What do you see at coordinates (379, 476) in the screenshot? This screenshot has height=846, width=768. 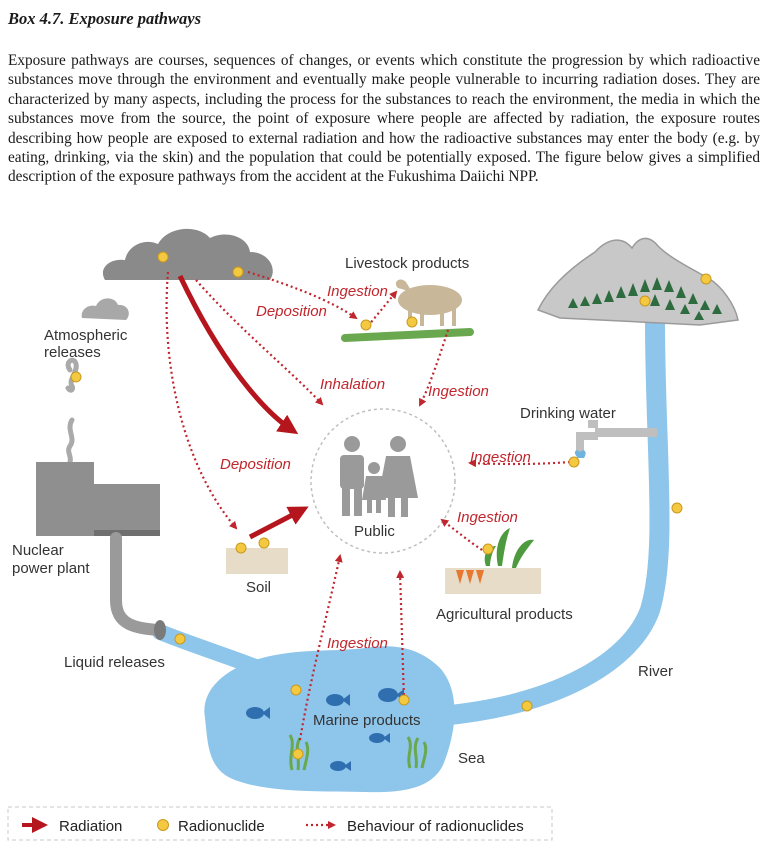 I see `people-icon` at bounding box center [379, 476].